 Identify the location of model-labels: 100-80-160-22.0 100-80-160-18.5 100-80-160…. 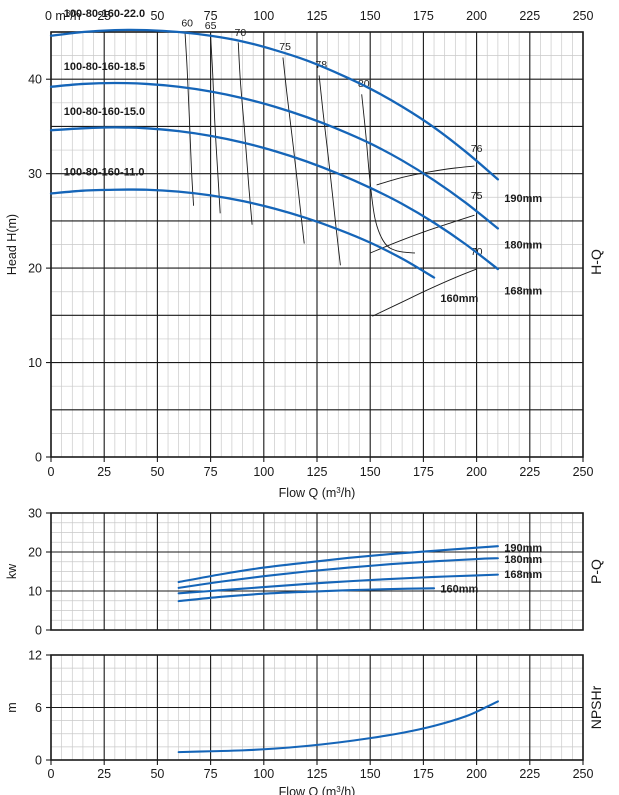
(104, 93).